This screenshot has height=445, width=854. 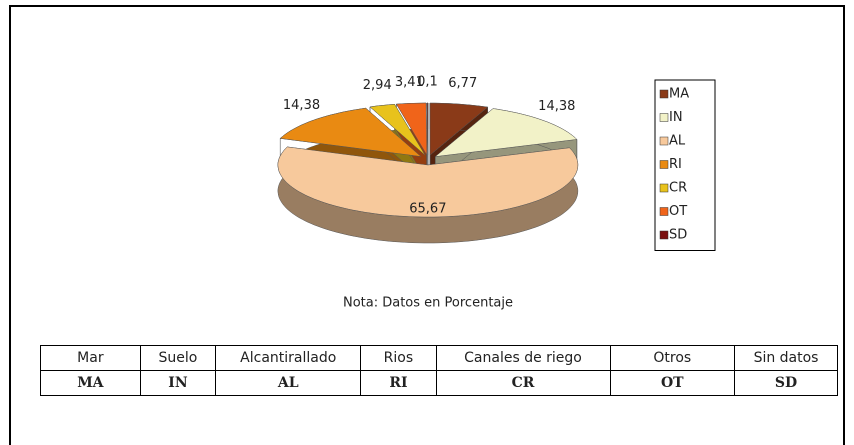 What do you see at coordinates (786, 383) in the screenshot?
I see `table-cell: SD` at bounding box center [786, 383].